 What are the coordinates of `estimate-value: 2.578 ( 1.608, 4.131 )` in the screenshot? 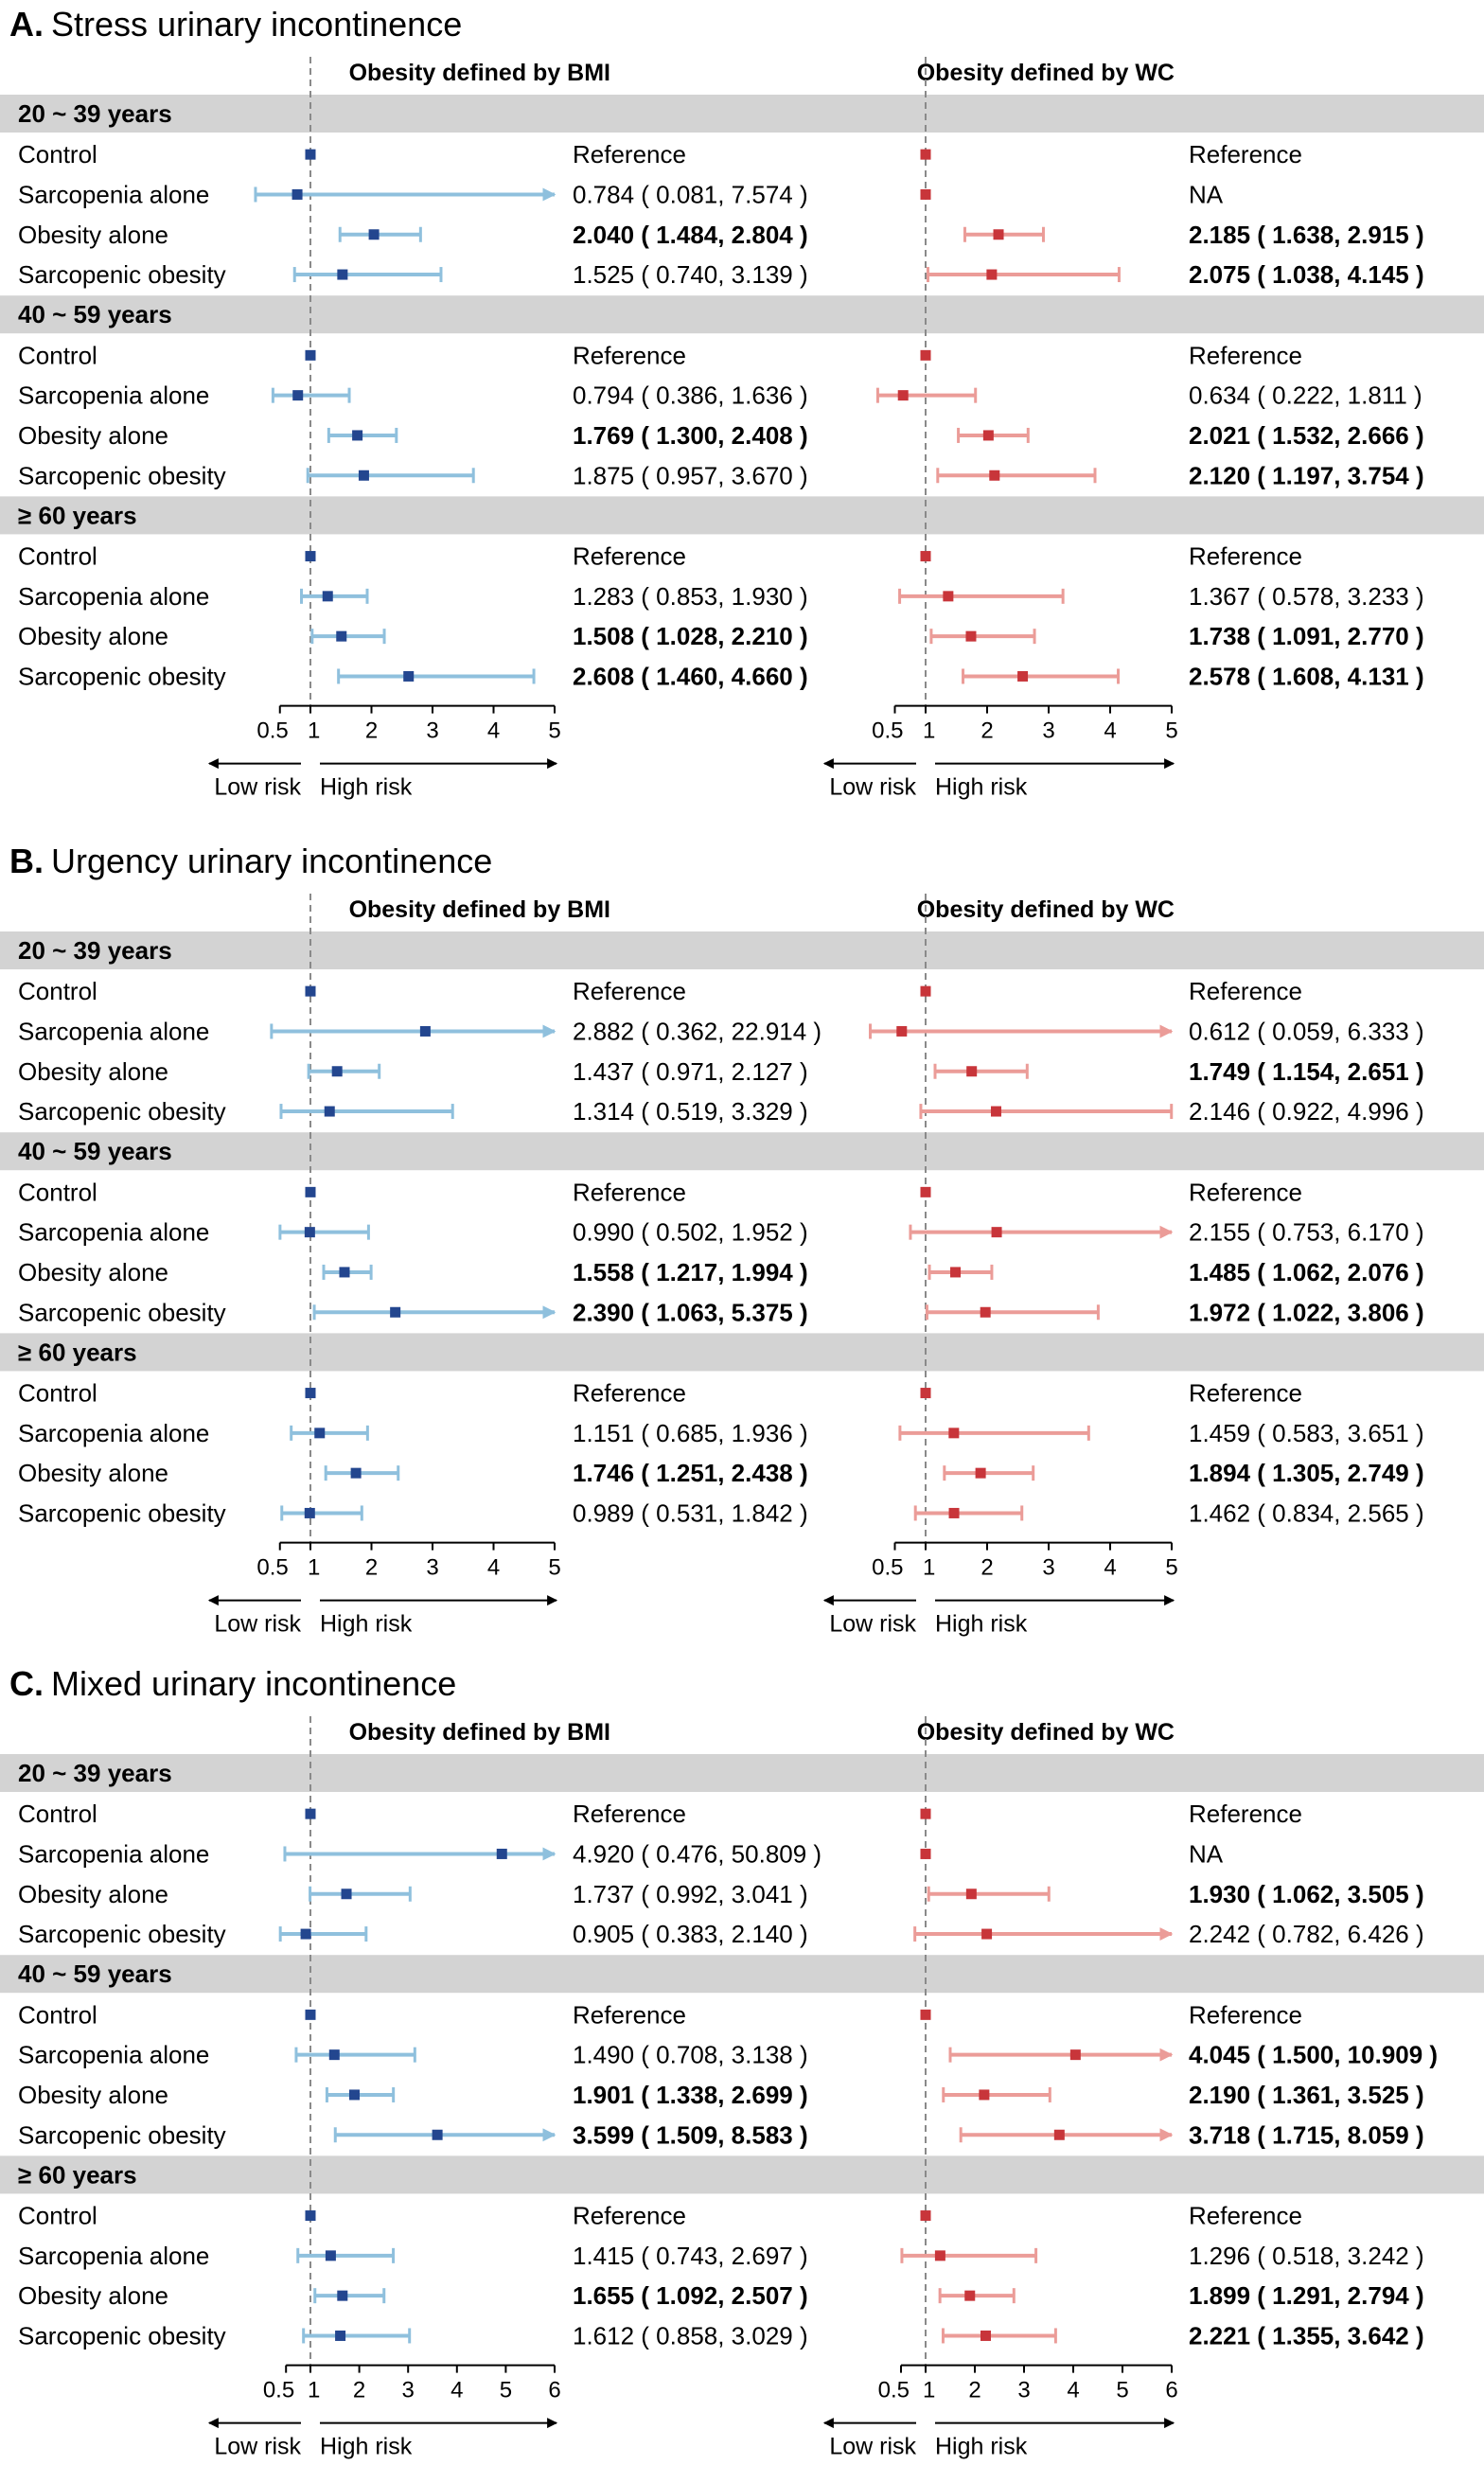 It's located at (1306, 676).